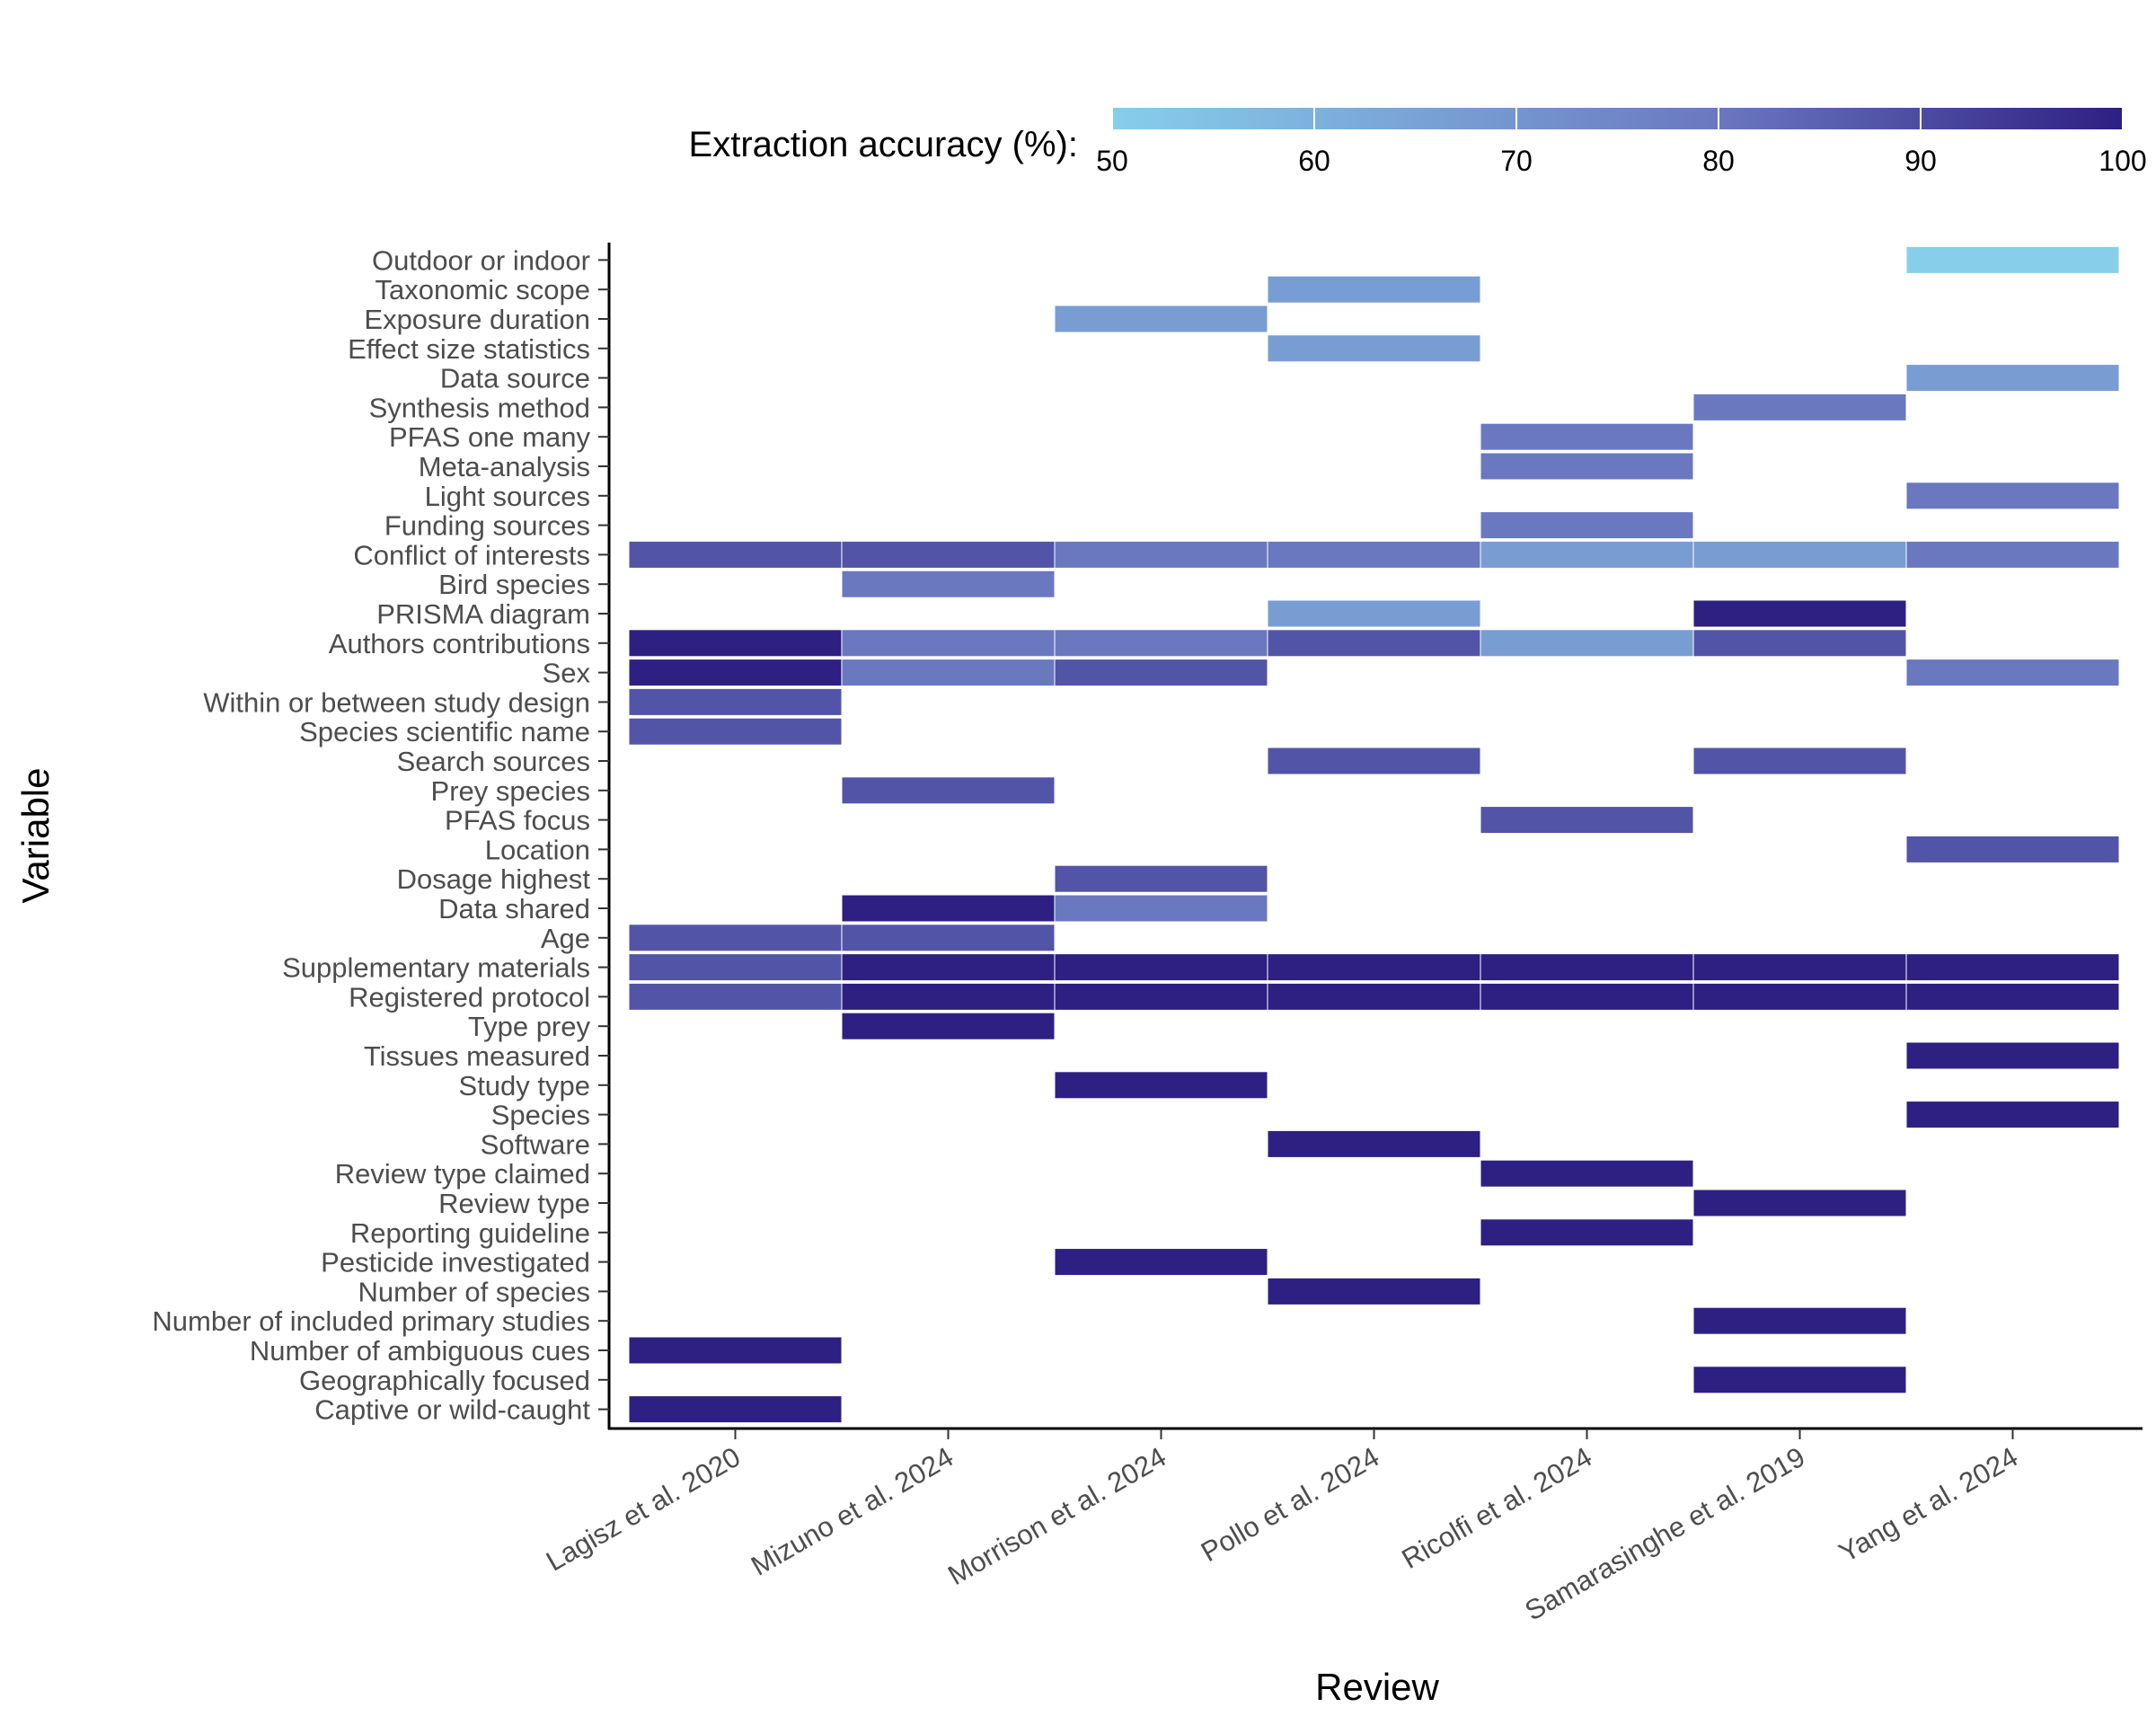  What do you see at coordinates (469, 349) in the screenshot?
I see `y-tick-label: Effect size statistics` at bounding box center [469, 349].